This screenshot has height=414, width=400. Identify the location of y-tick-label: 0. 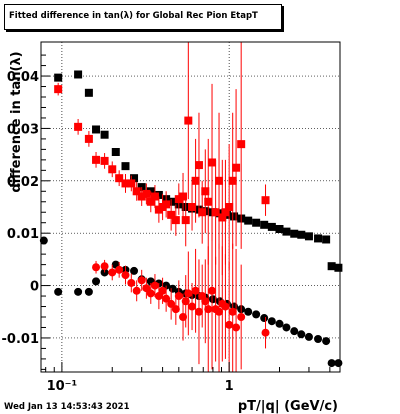
(34, 287).